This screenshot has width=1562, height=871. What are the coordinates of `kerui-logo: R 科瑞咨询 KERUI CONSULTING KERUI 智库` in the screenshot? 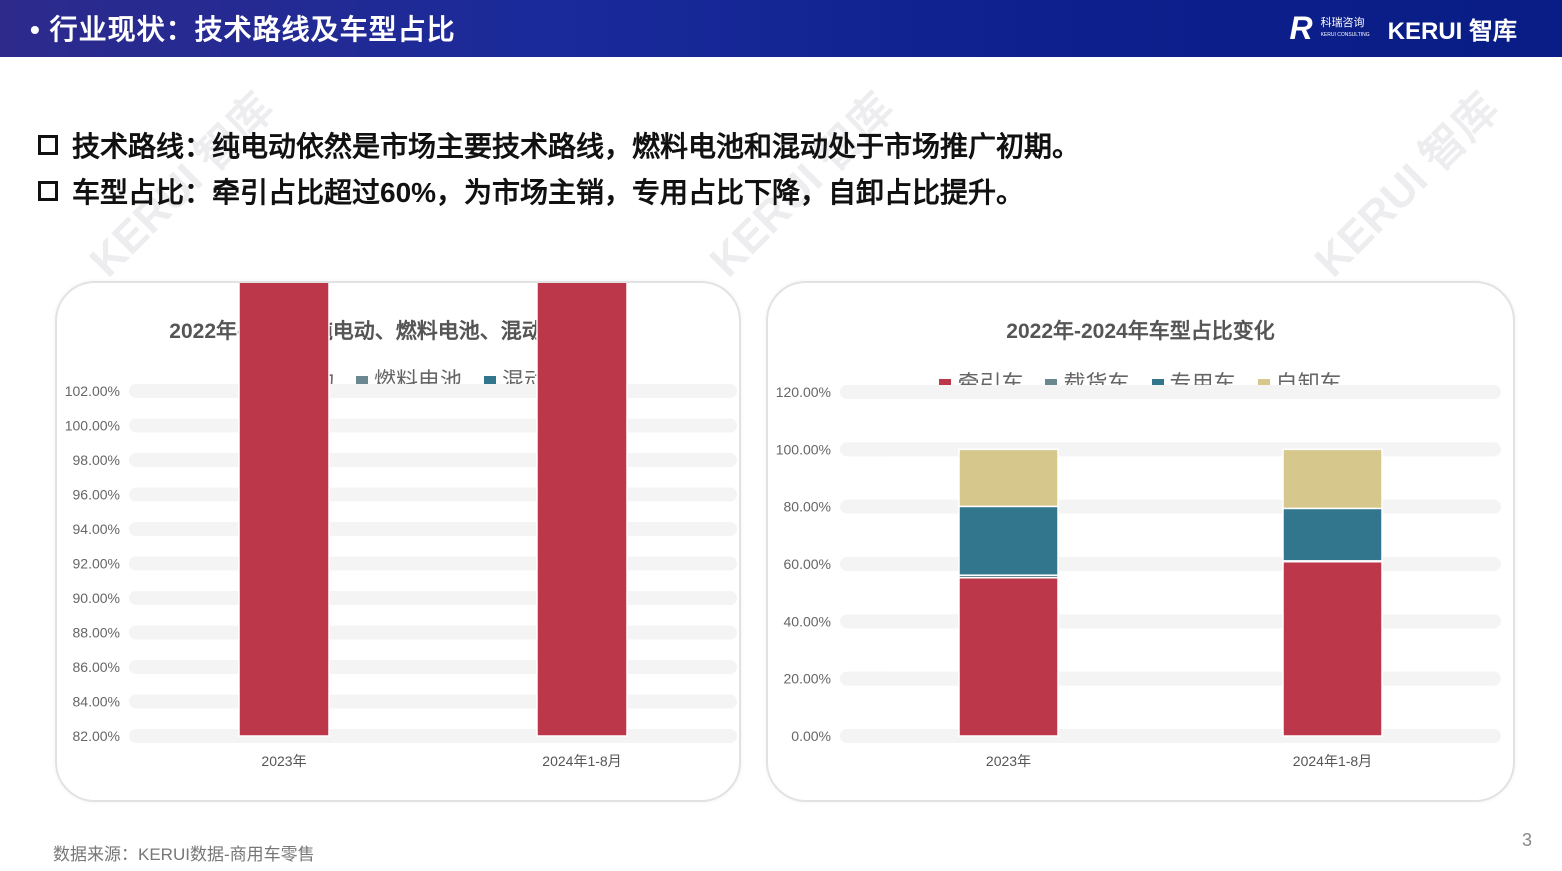 It's located at (1403, 28).